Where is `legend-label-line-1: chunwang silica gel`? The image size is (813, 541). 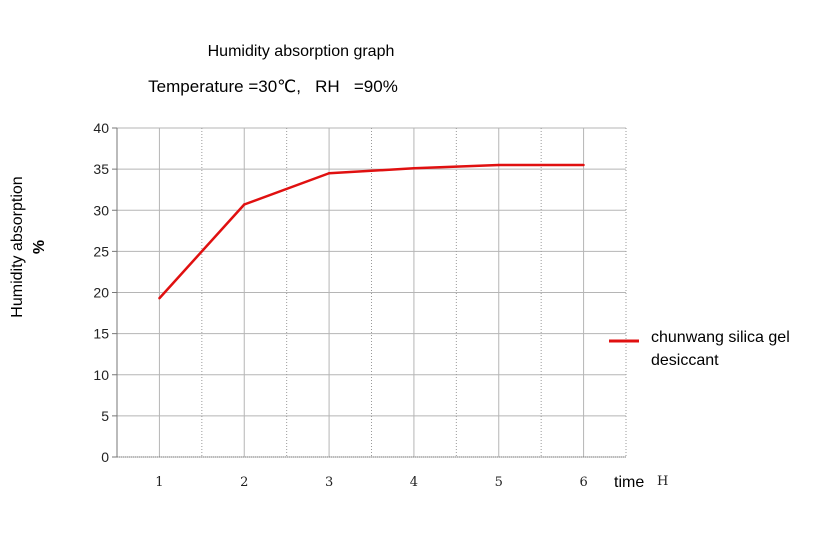
legend-label-line-1: chunwang silica gel is located at coordinates (720, 337).